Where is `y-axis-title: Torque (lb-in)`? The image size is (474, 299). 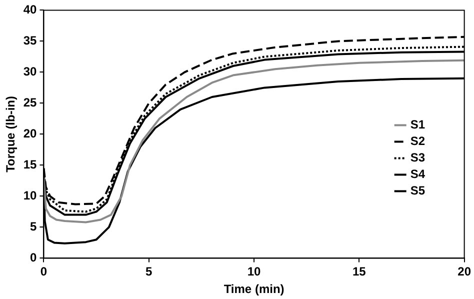 y-axis-title: Torque (lb-in) is located at coordinates (11, 134).